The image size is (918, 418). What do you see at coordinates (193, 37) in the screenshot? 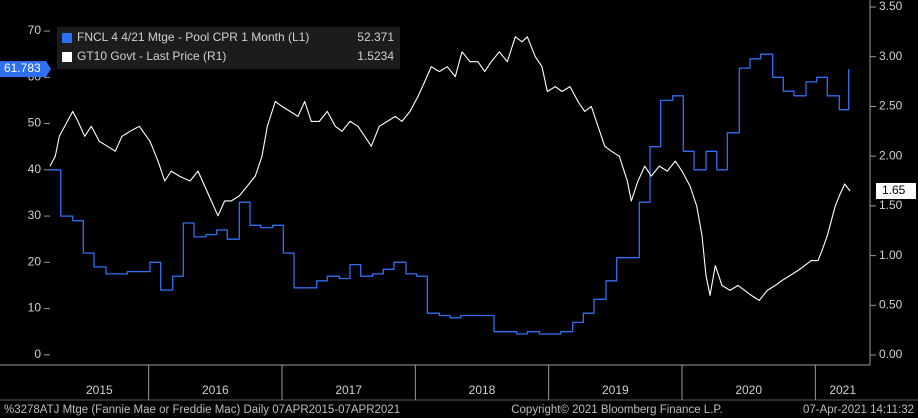
I see `legend-label: FNCL 4 4/21 Mtge - Pool CPR 1 Month (L1)` at bounding box center [193, 37].